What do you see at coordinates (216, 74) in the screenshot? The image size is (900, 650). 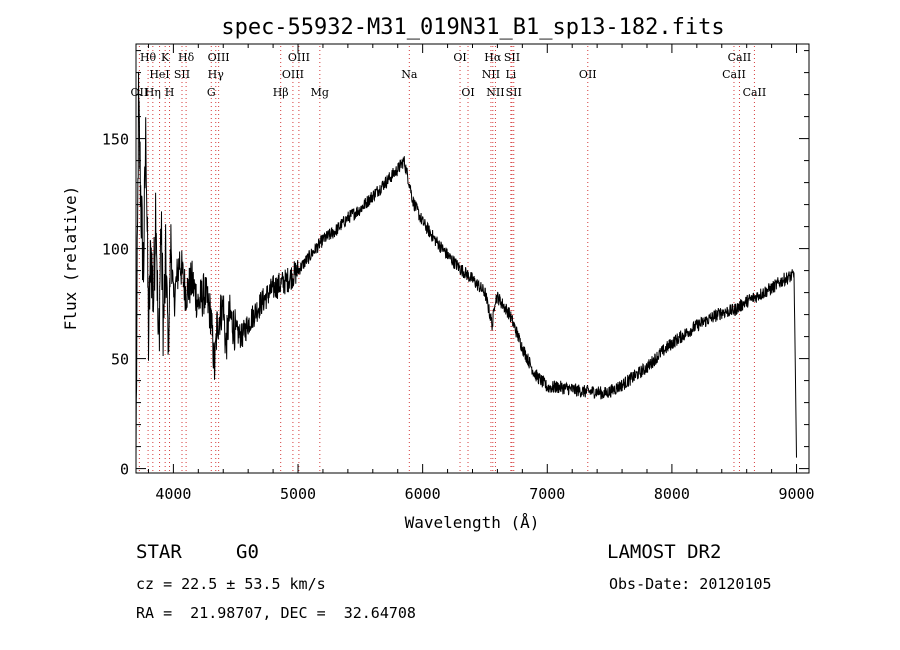 I see `line-label: Hγ` at bounding box center [216, 74].